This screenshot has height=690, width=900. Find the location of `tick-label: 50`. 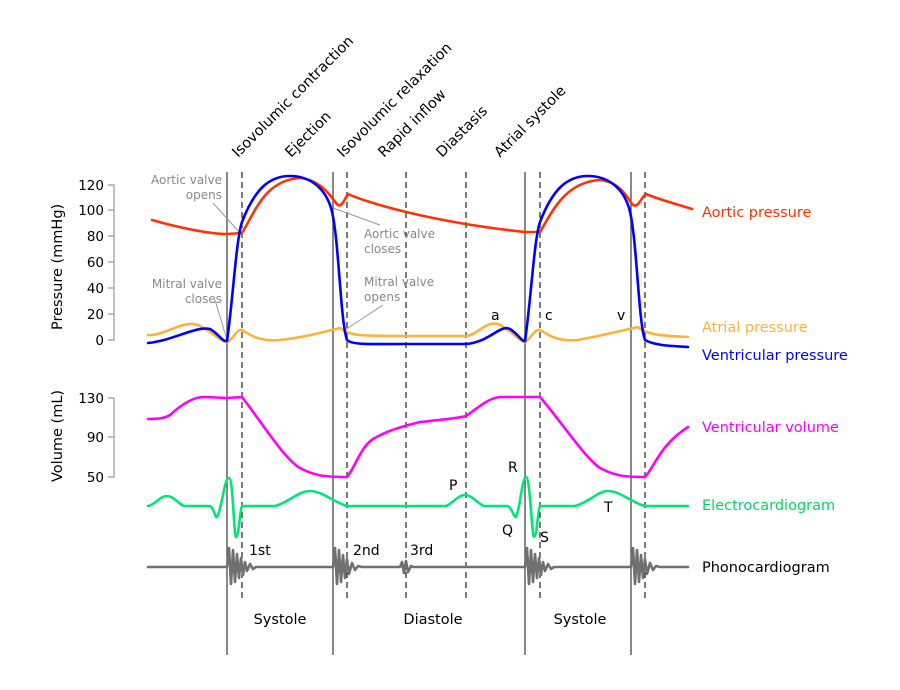

tick-label: 50 is located at coordinates (95, 478).